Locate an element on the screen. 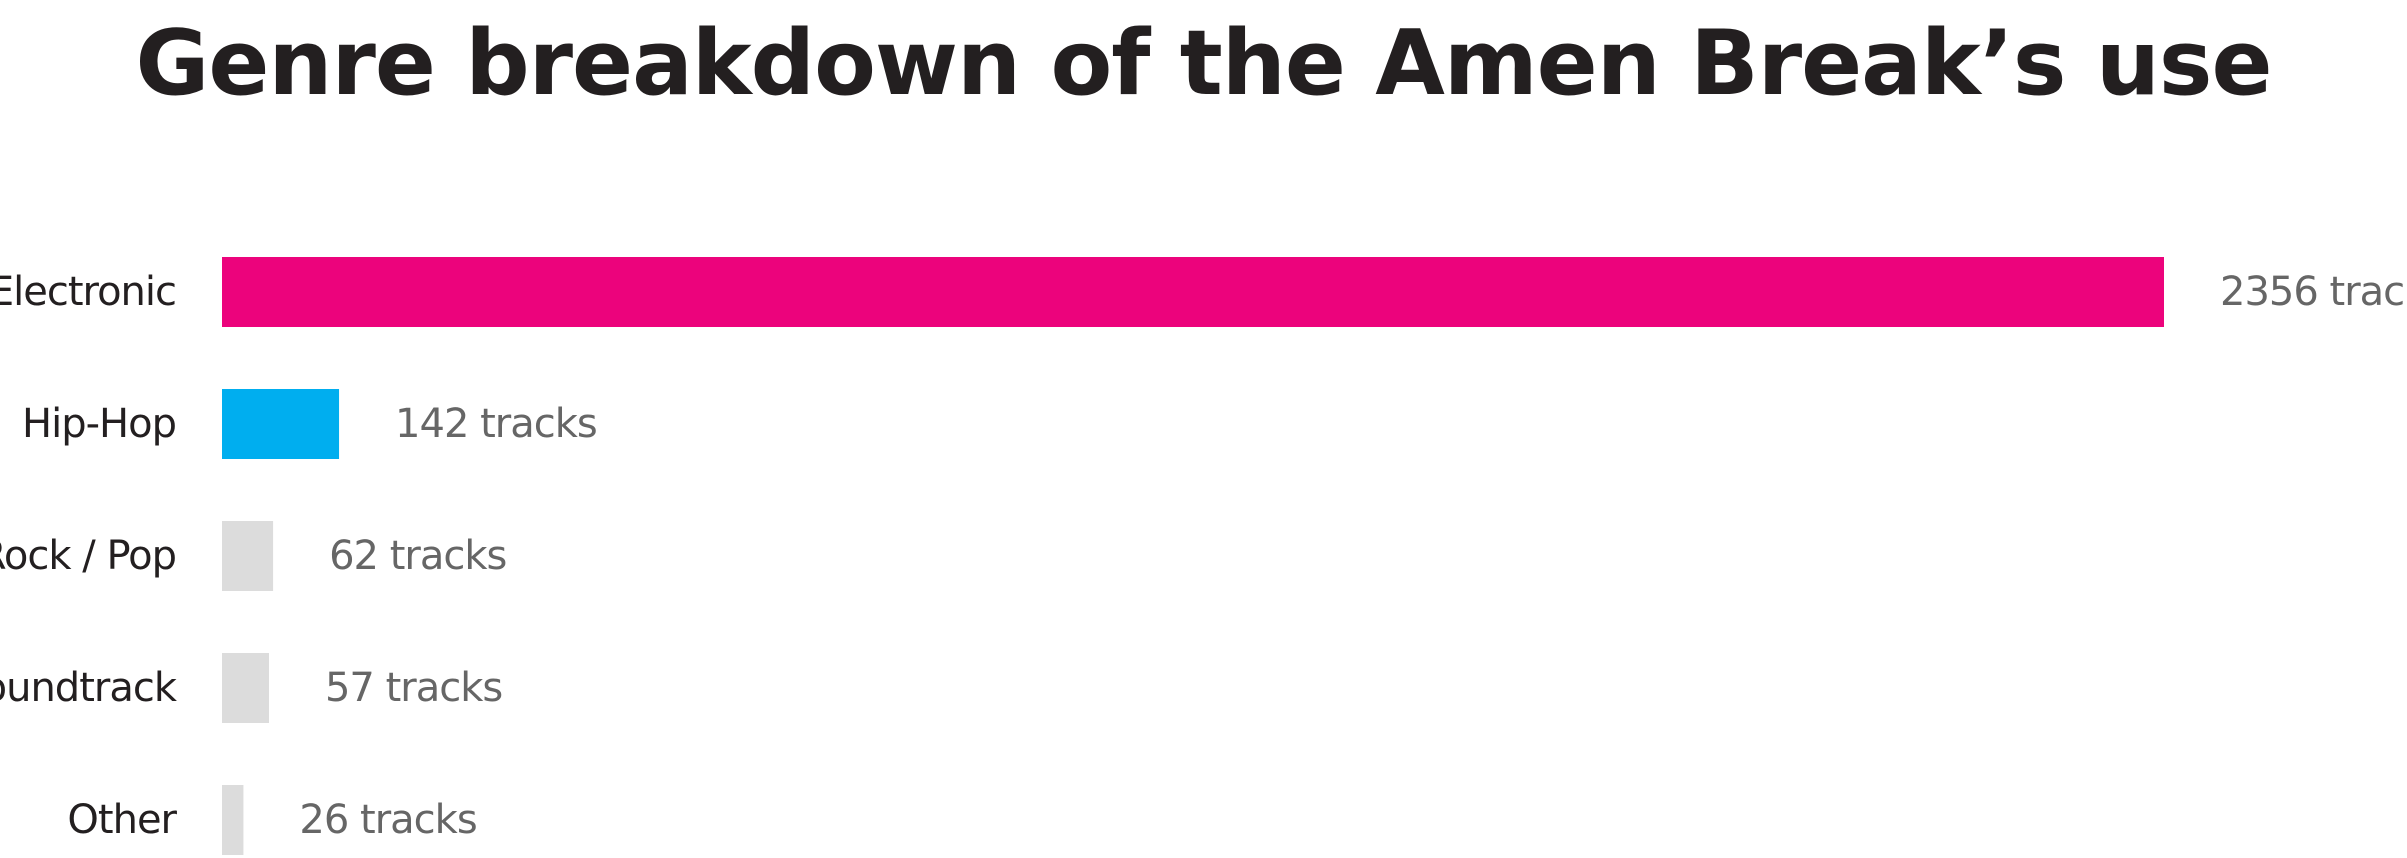 This screenshot has width=2407, height=858. value-label: 2356 tracks is located at coordinates (2313, 292).